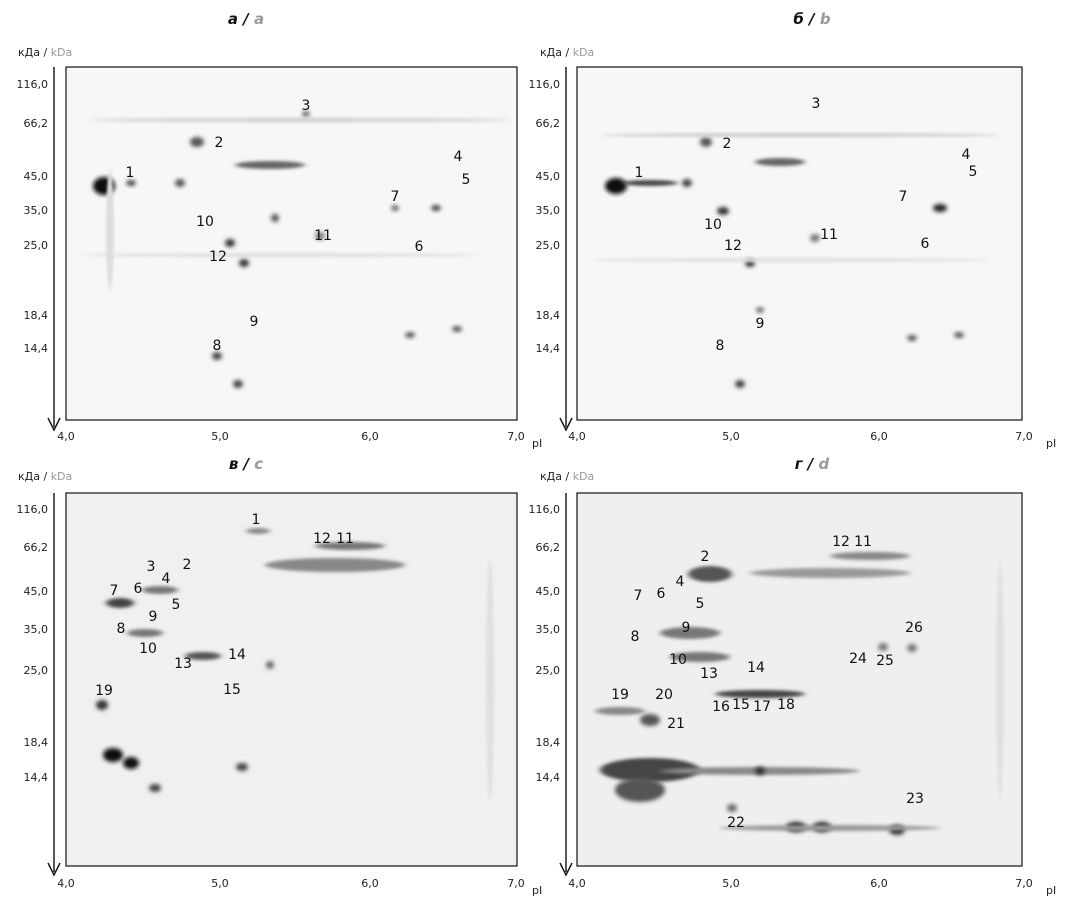 Image resolution: width=1071 pixels, height=906 pixels. What do you see at coordinates (721, 707) in the screenshot?
I see `spot-label: 16` at bounding box center [721, 707].